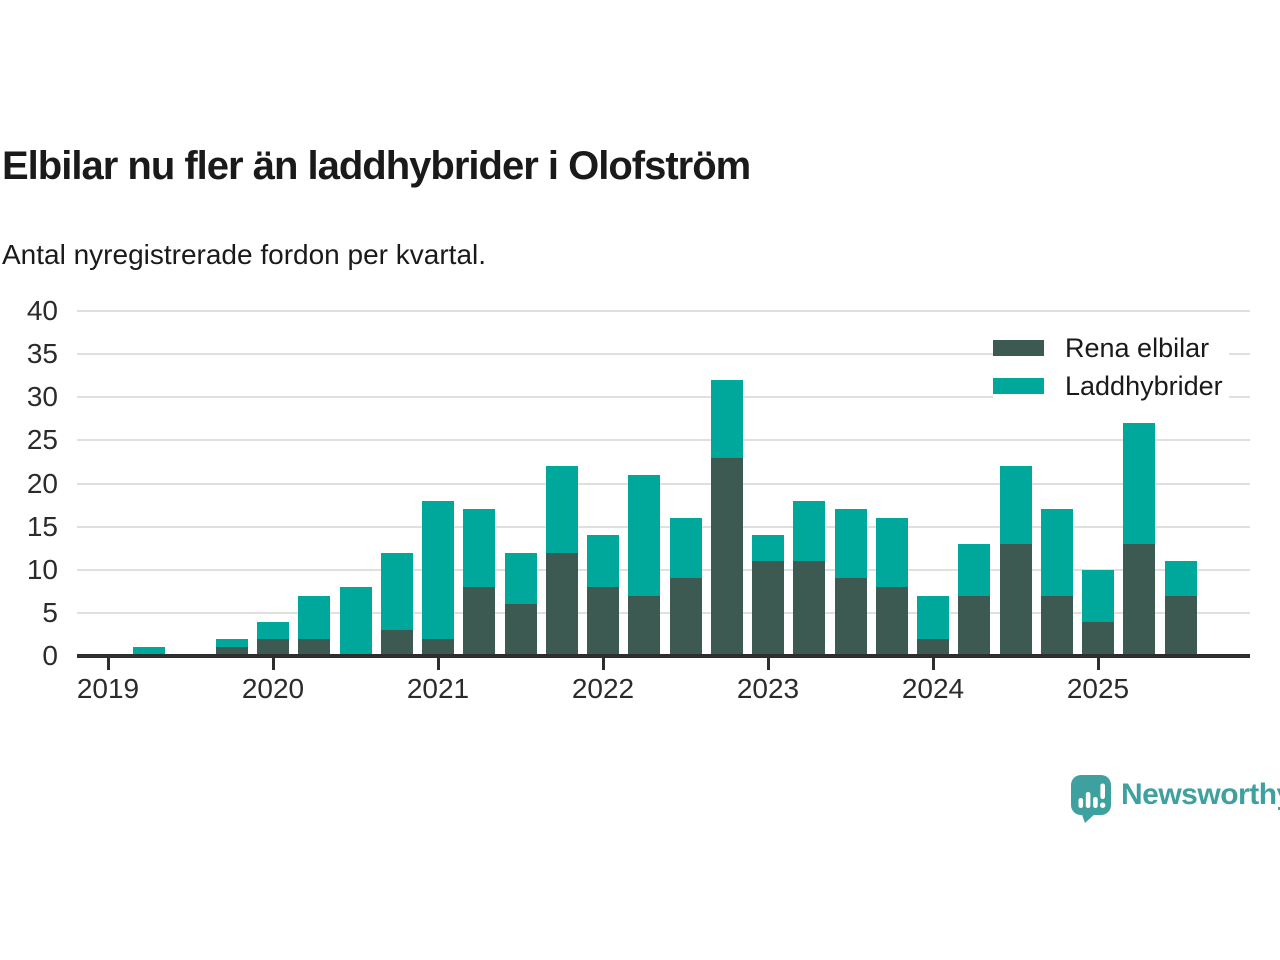  What do you see at coordinates (685, 548) in the screenshot?
I see `bar-laddhybrider-2022-q3` at bounding box center [685, 548].